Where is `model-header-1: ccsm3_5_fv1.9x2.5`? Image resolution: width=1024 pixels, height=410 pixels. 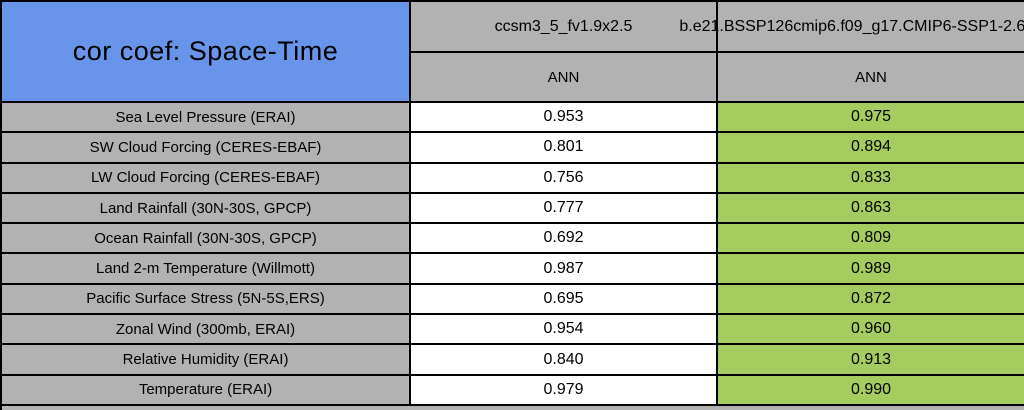 model-header-1: ccsm3_5_fv1.9x2.5 is located at coordinates (563, 26).